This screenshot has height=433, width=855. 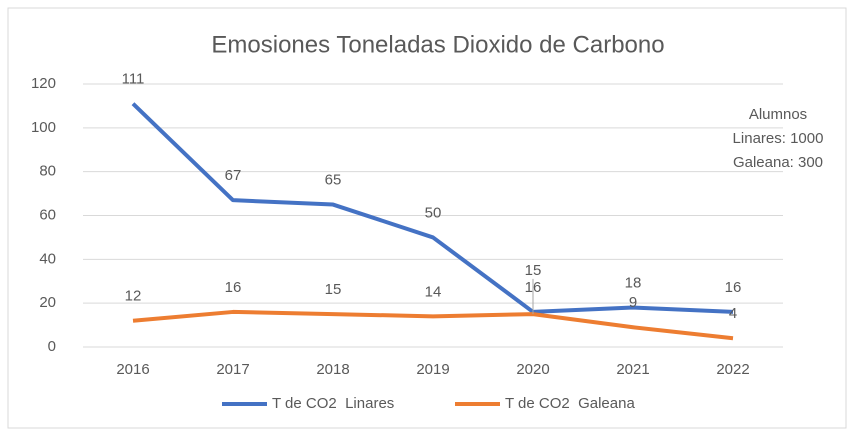 What do you see at coordinates (52, 346) in the screenshot?
I see `y-tick-label: 0` at bounding box center [52, 346].